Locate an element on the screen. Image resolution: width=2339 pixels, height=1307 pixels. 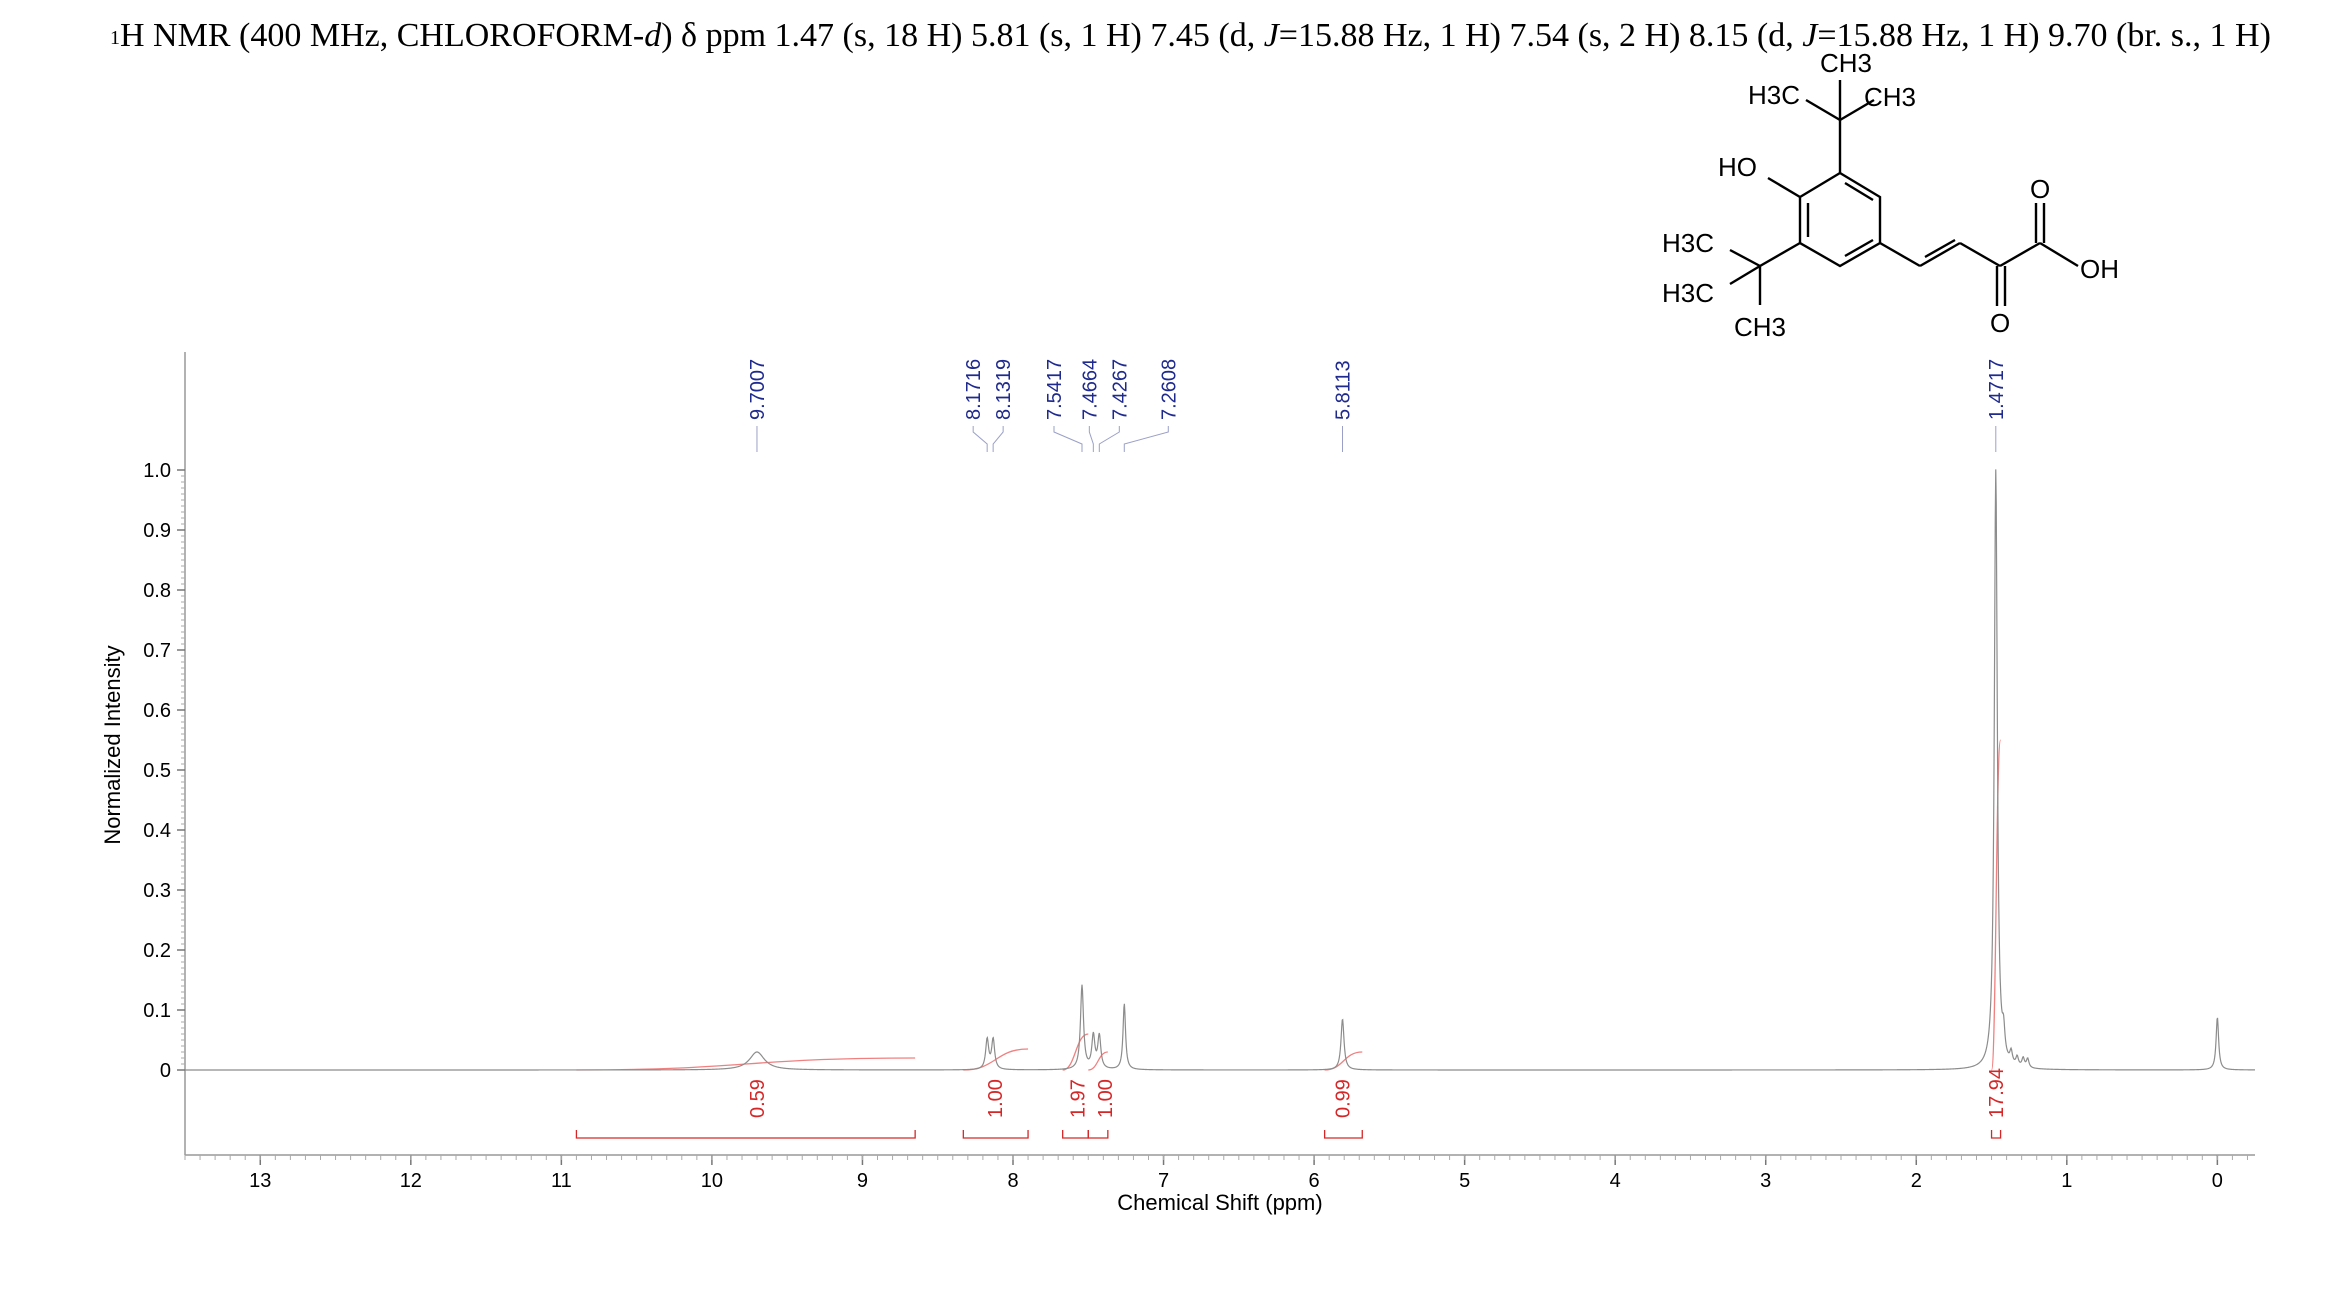
peak-label: 7.4267 is located at coordinates (1120, 389).